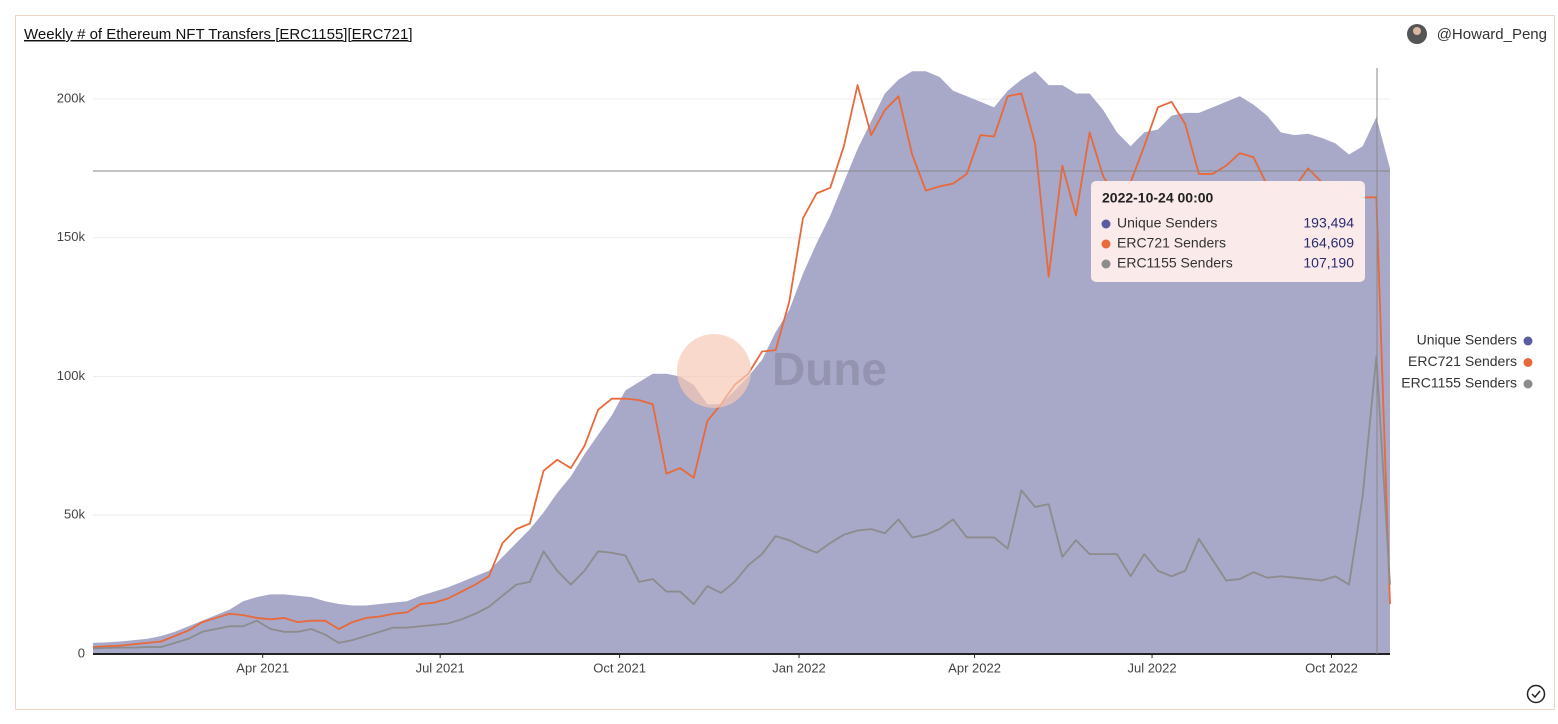  Describe the element at coordinates (1151, 667) in the screenshot. I see `x-tick-label: Jul 2022` at that location.